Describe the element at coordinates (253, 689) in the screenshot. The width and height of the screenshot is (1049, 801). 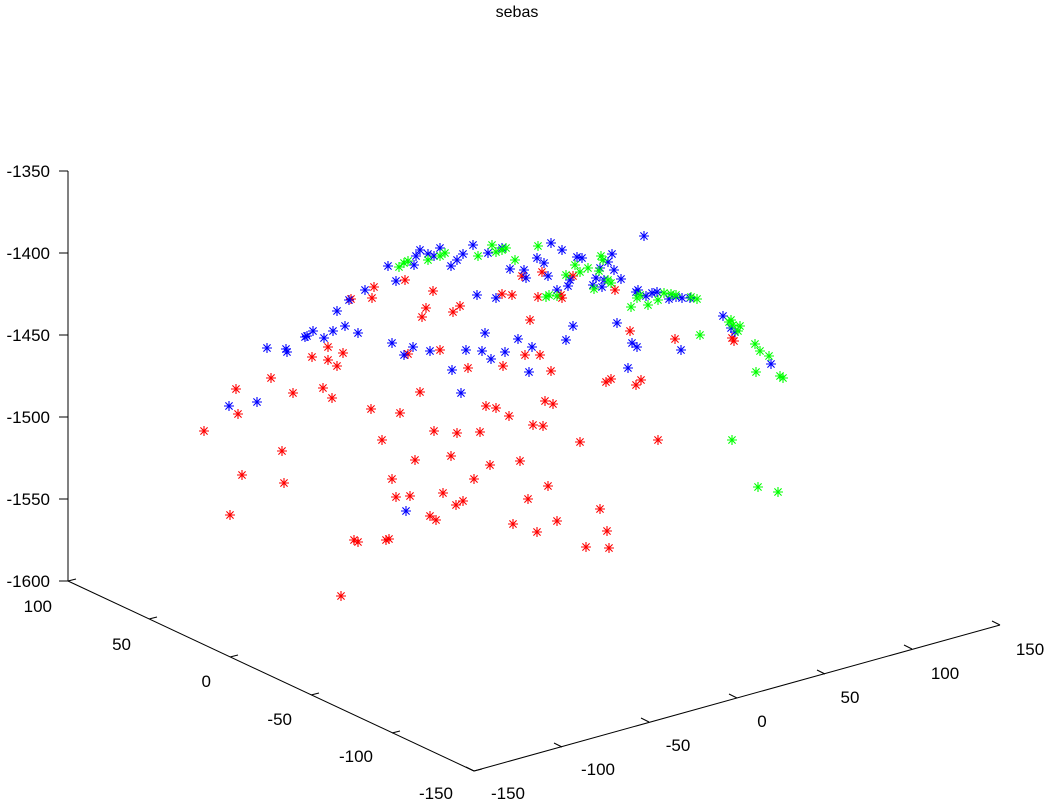
I see `y-axis: 100 50 0 -50 -100 -150` at that location.